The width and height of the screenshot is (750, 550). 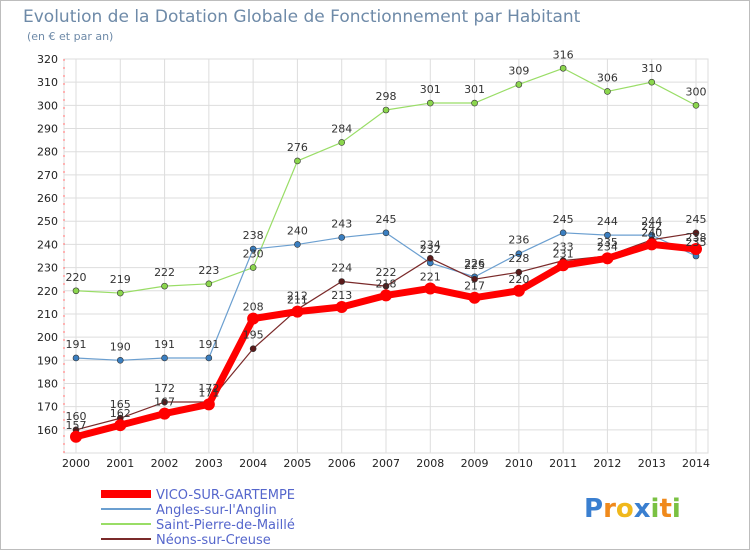 I want to click on data-label: 235, so click(x=696, y=242).